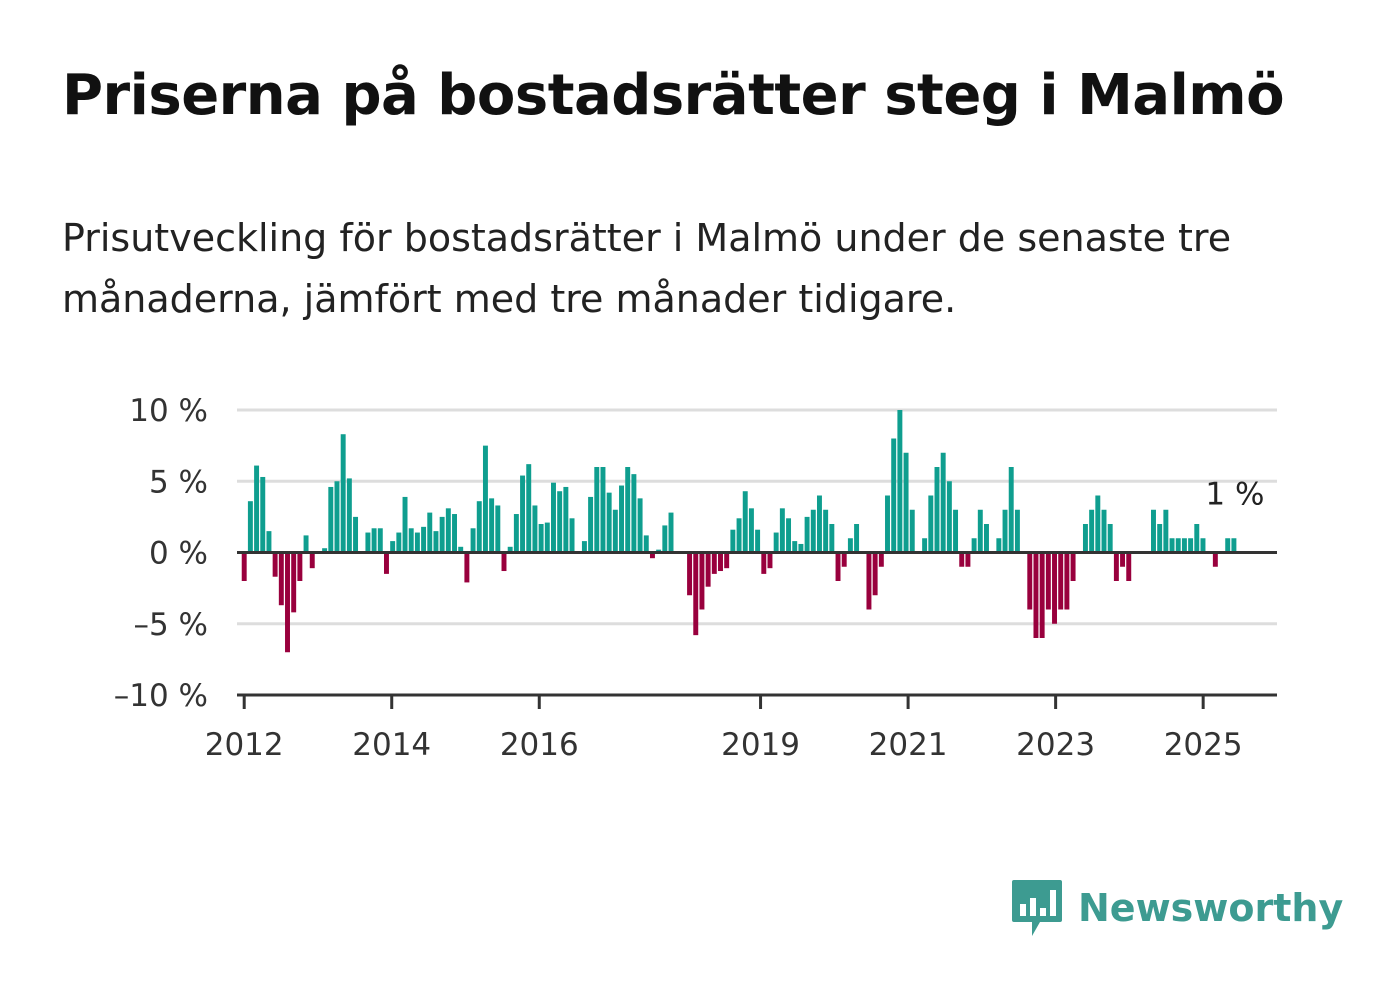 Image resolution: width=1382 pixels, height=999 pixels. I want to click on y-axis-ticks: 10 % 5 % 0 % –5 % –10 %, so click(161, 553).